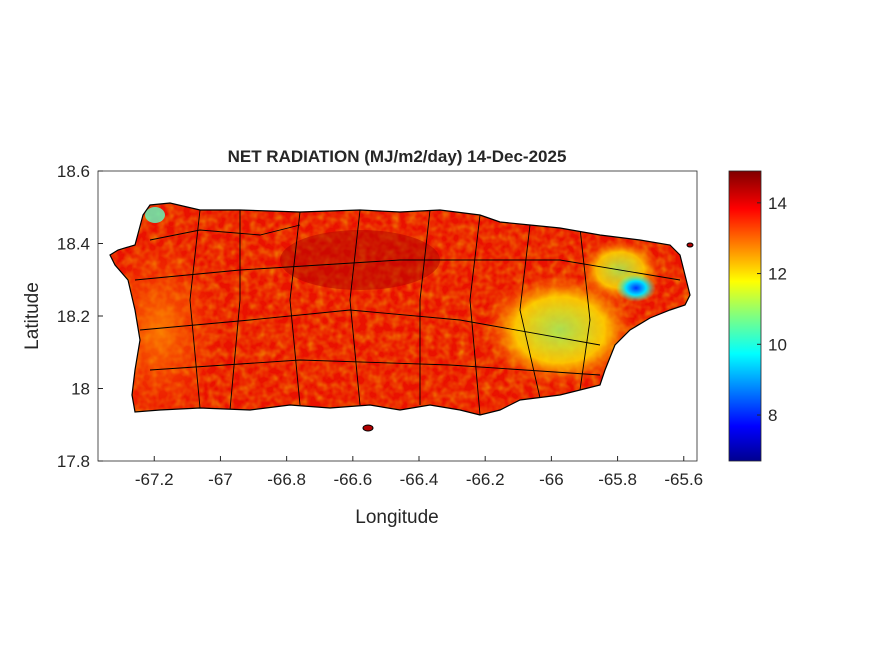 This screenshot has height=661, width=875. What do you see at coordinates (777, 274) in the screenshot?
I see `colorbar-tick-label: 12` at bounding box center [777, 274].